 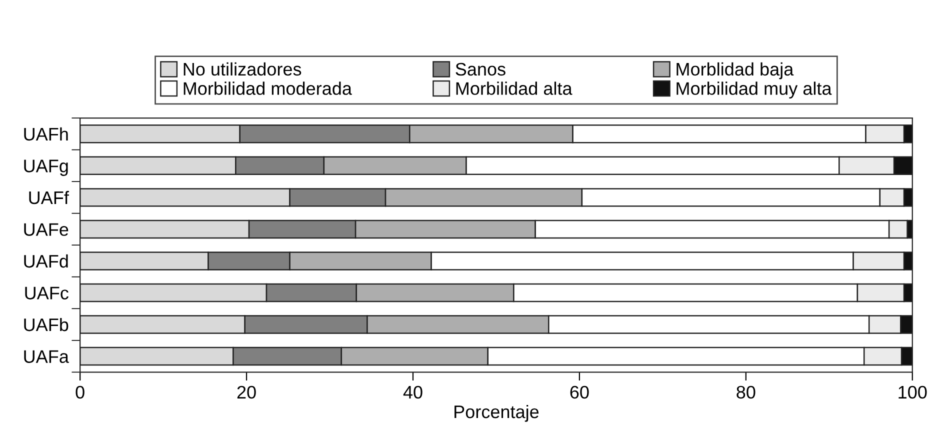 What do you see at coordinates (46, 134) in the screenshot?
I see `y-tick-label: UAFh` at bounding box center [46, 134].